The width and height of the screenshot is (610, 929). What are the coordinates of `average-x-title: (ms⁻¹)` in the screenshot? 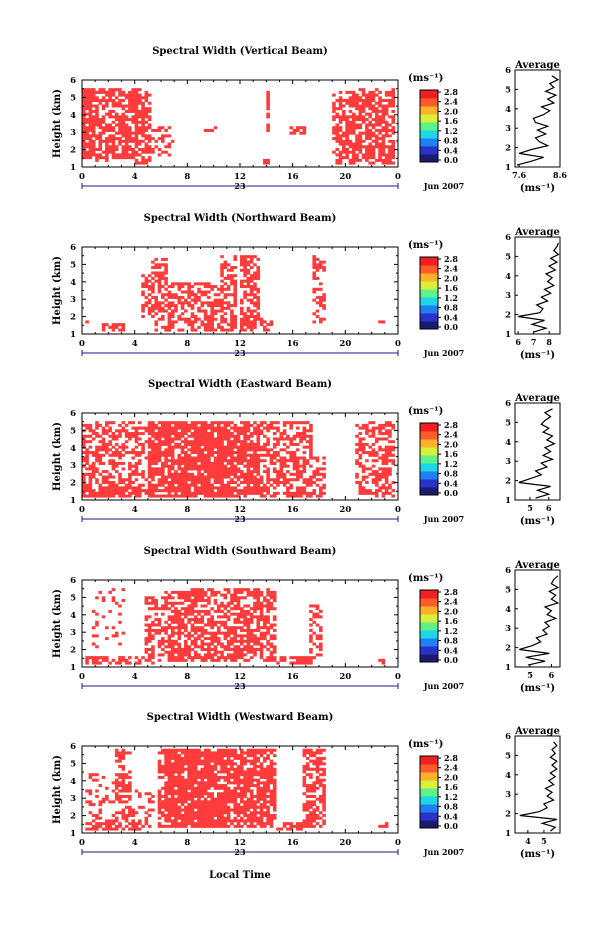 It's located at (537, 688).